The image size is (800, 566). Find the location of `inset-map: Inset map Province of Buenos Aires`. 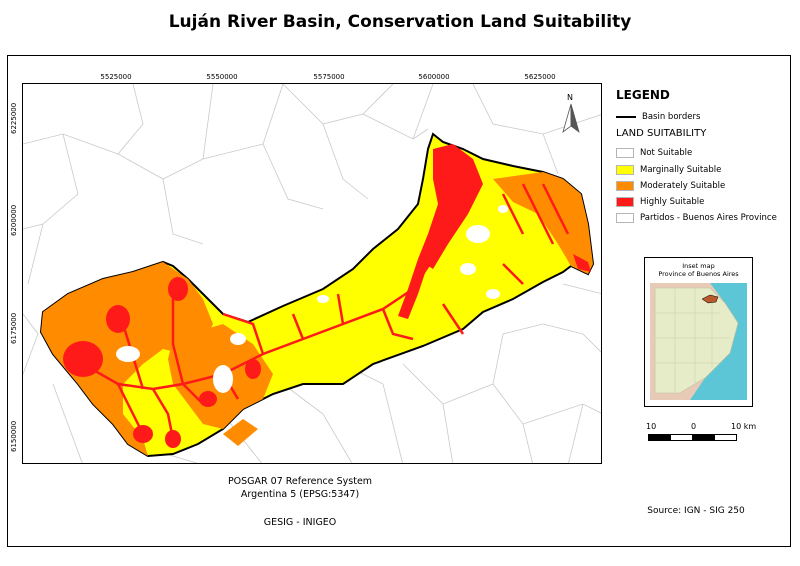

inset-map: Inset map Province of Buenos Aires is located at coordinates (698, 332).